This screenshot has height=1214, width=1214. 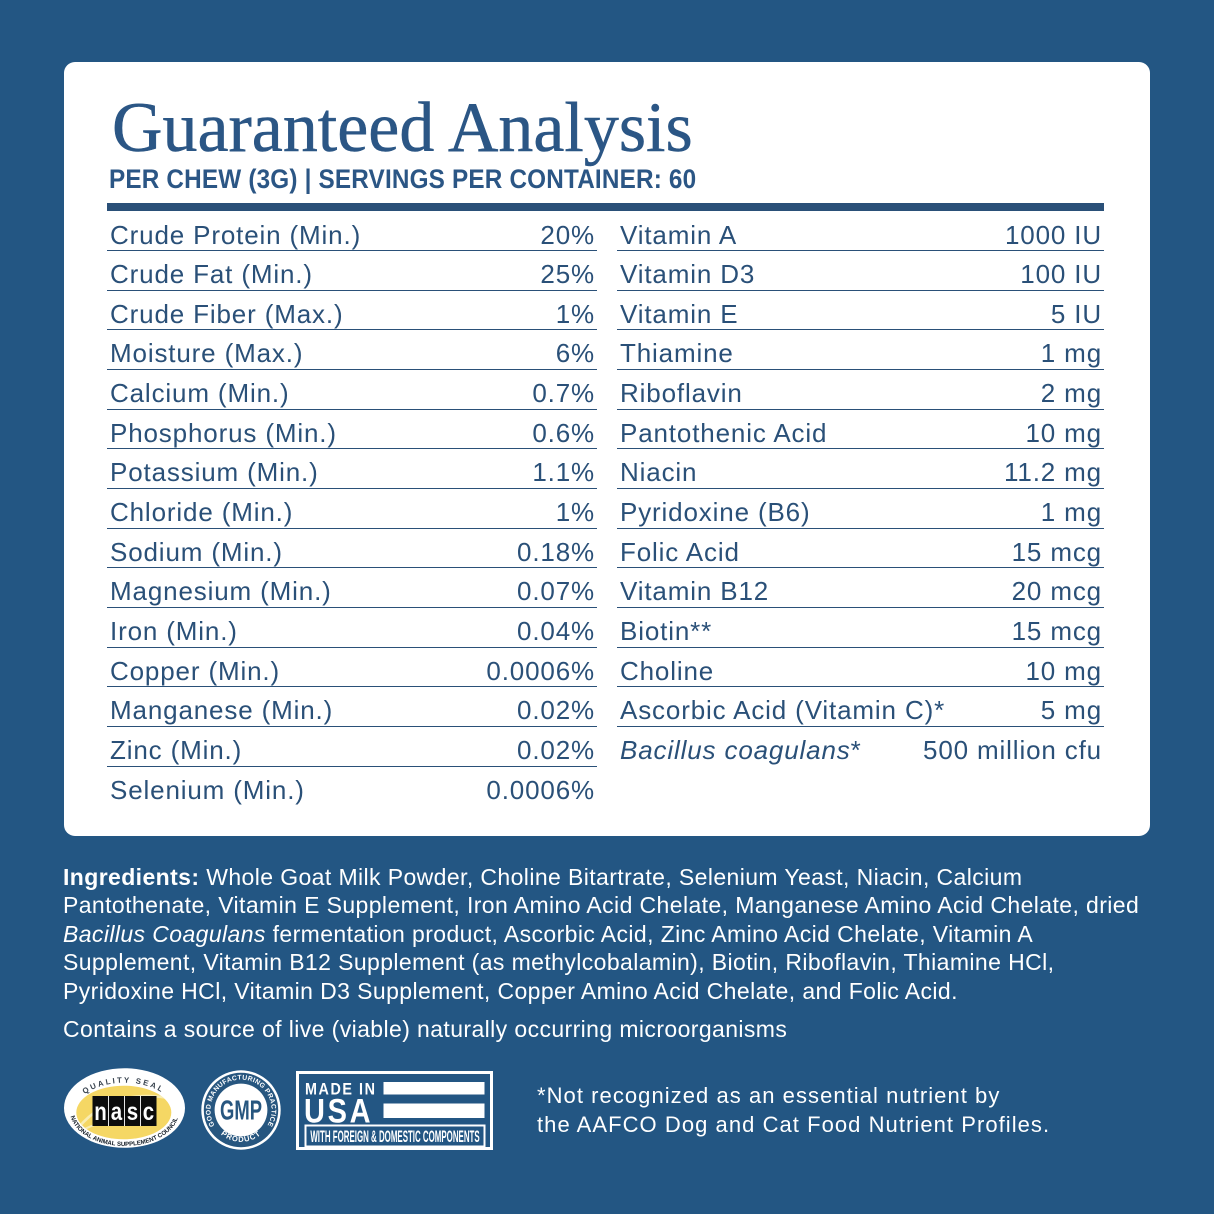 What do you see at coordinates (116, 1111) in the screenshot?
I see `svg-text: a` at bounding box center [116, 1111].